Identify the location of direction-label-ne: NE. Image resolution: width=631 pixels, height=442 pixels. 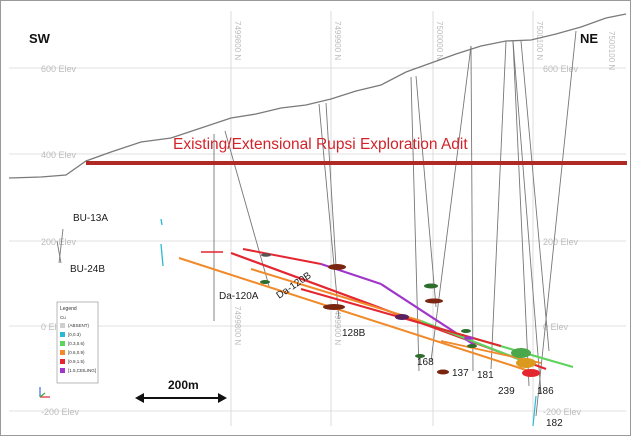
(589, 38).